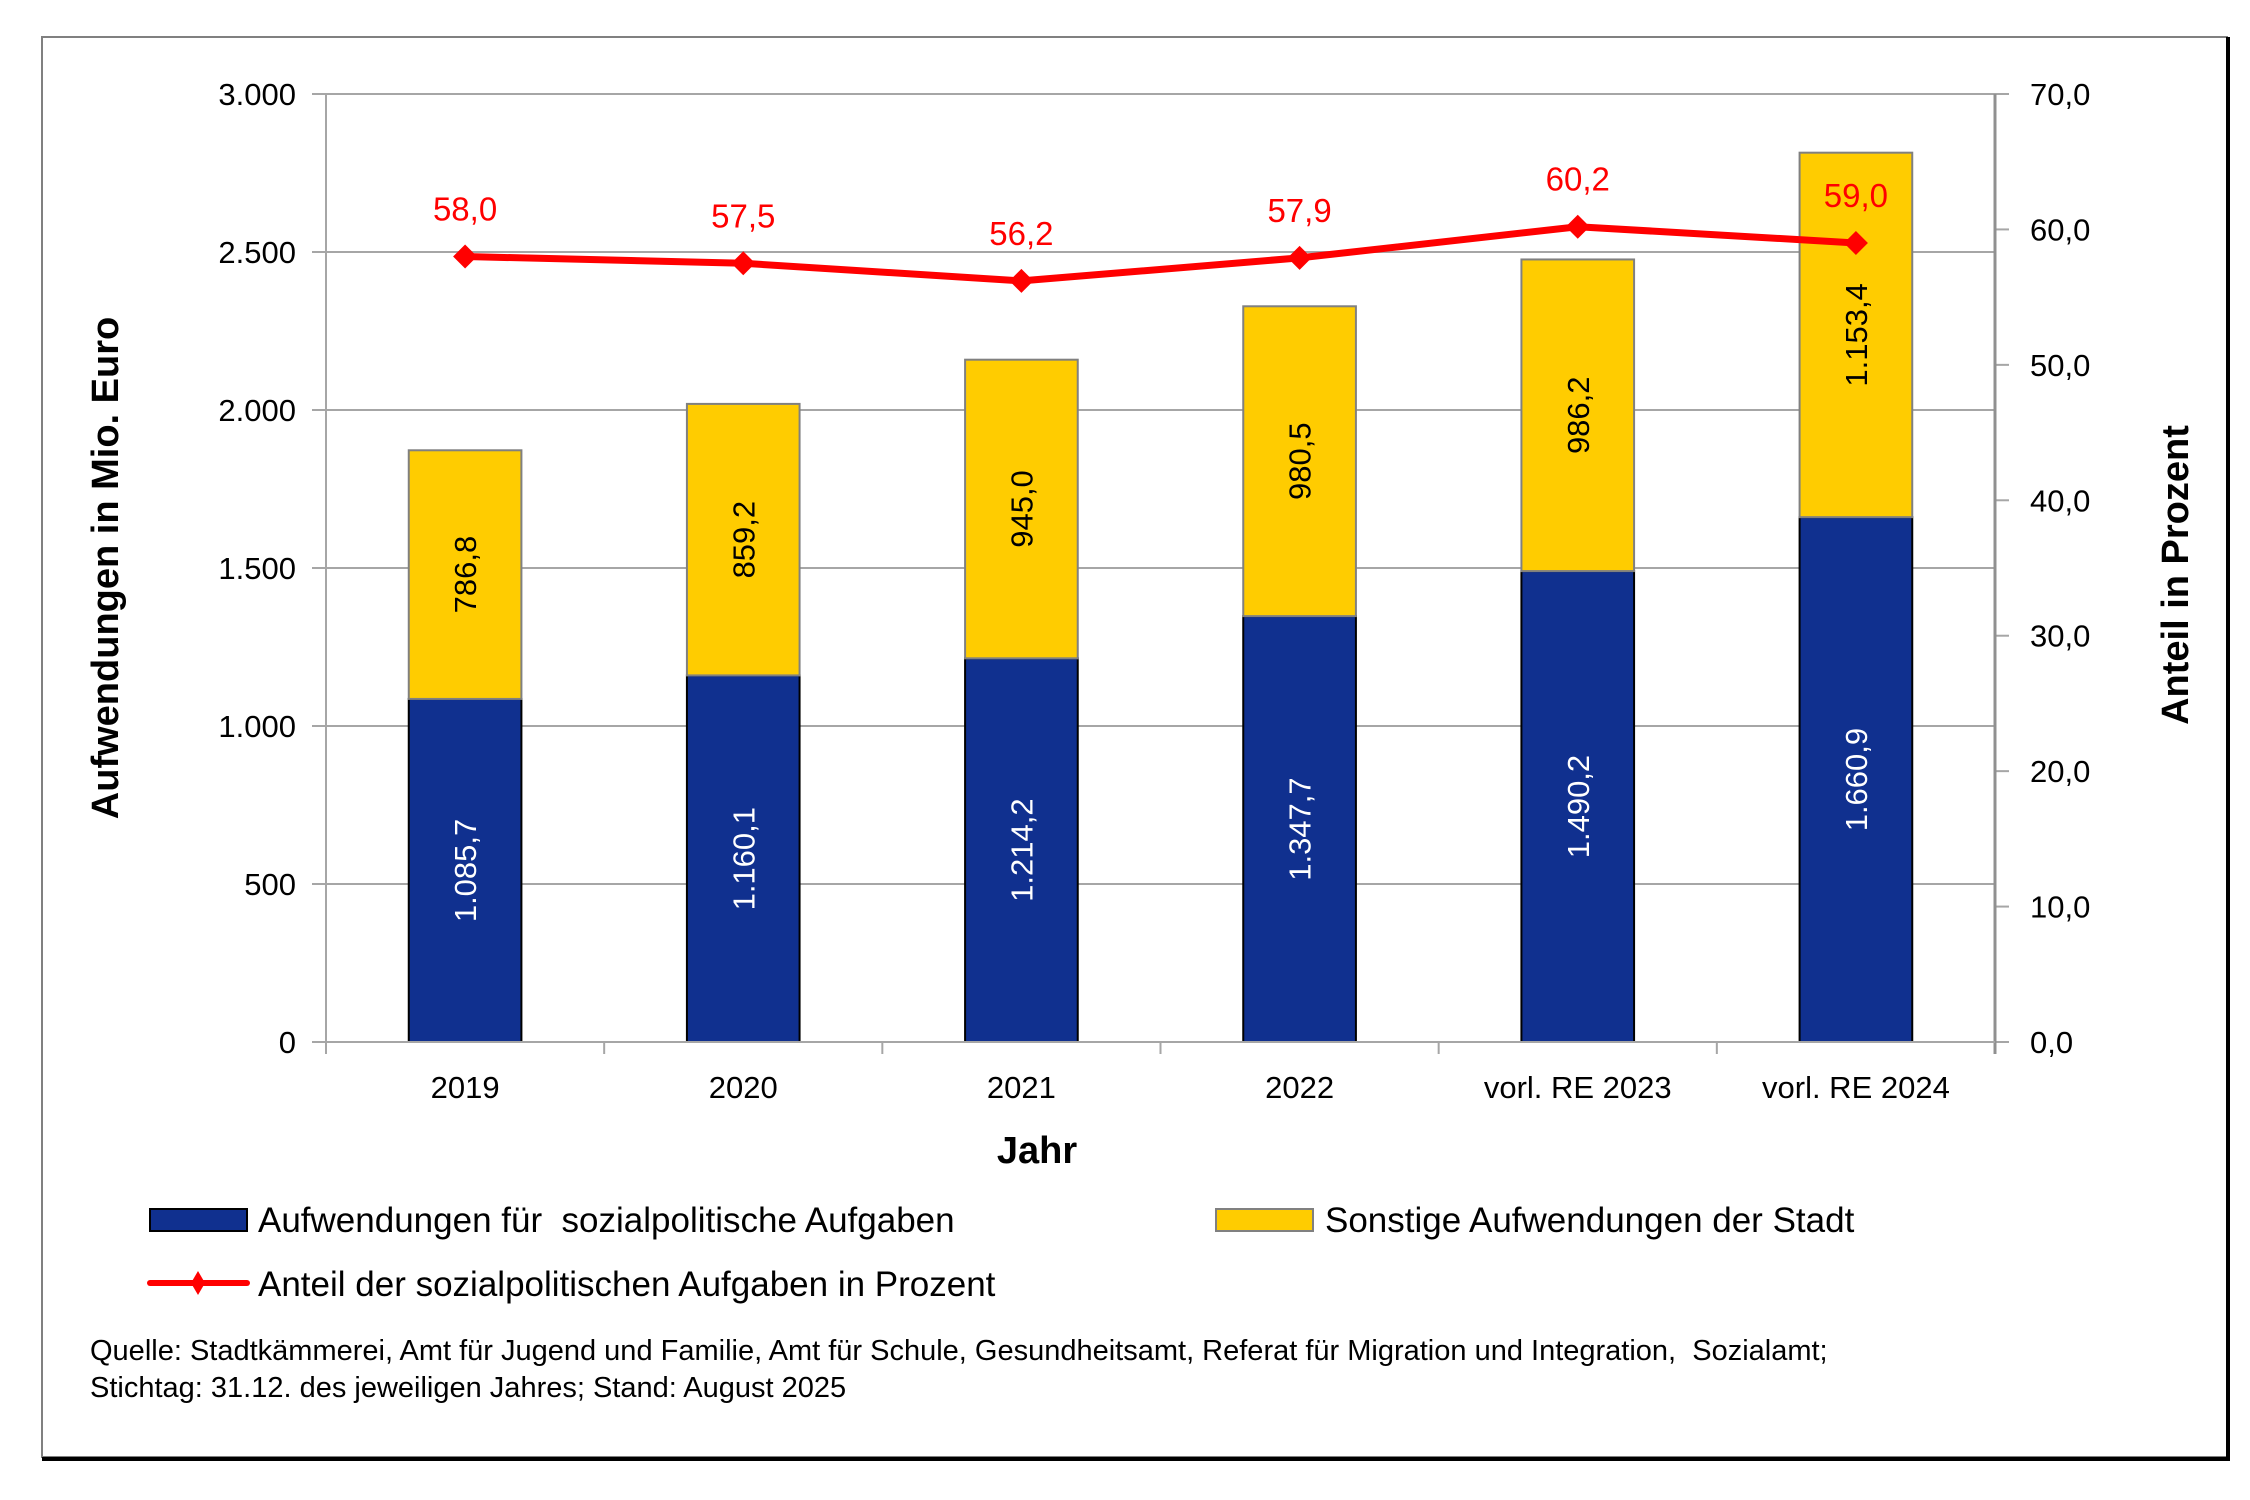 The height and width of the screenshot is (1500, 2250). Describe the element at coordinates (198, 1220) in the screenshot. I see `legend-swatch-social` at that location.